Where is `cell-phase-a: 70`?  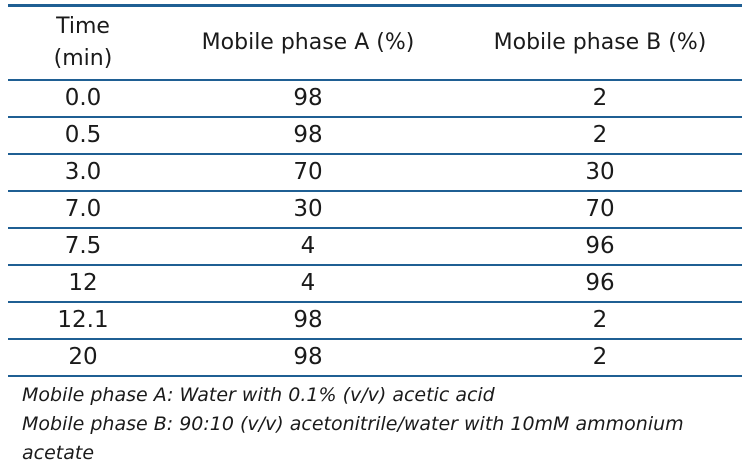
cell-phase-a: 70 is located at coordinates (308, 172).